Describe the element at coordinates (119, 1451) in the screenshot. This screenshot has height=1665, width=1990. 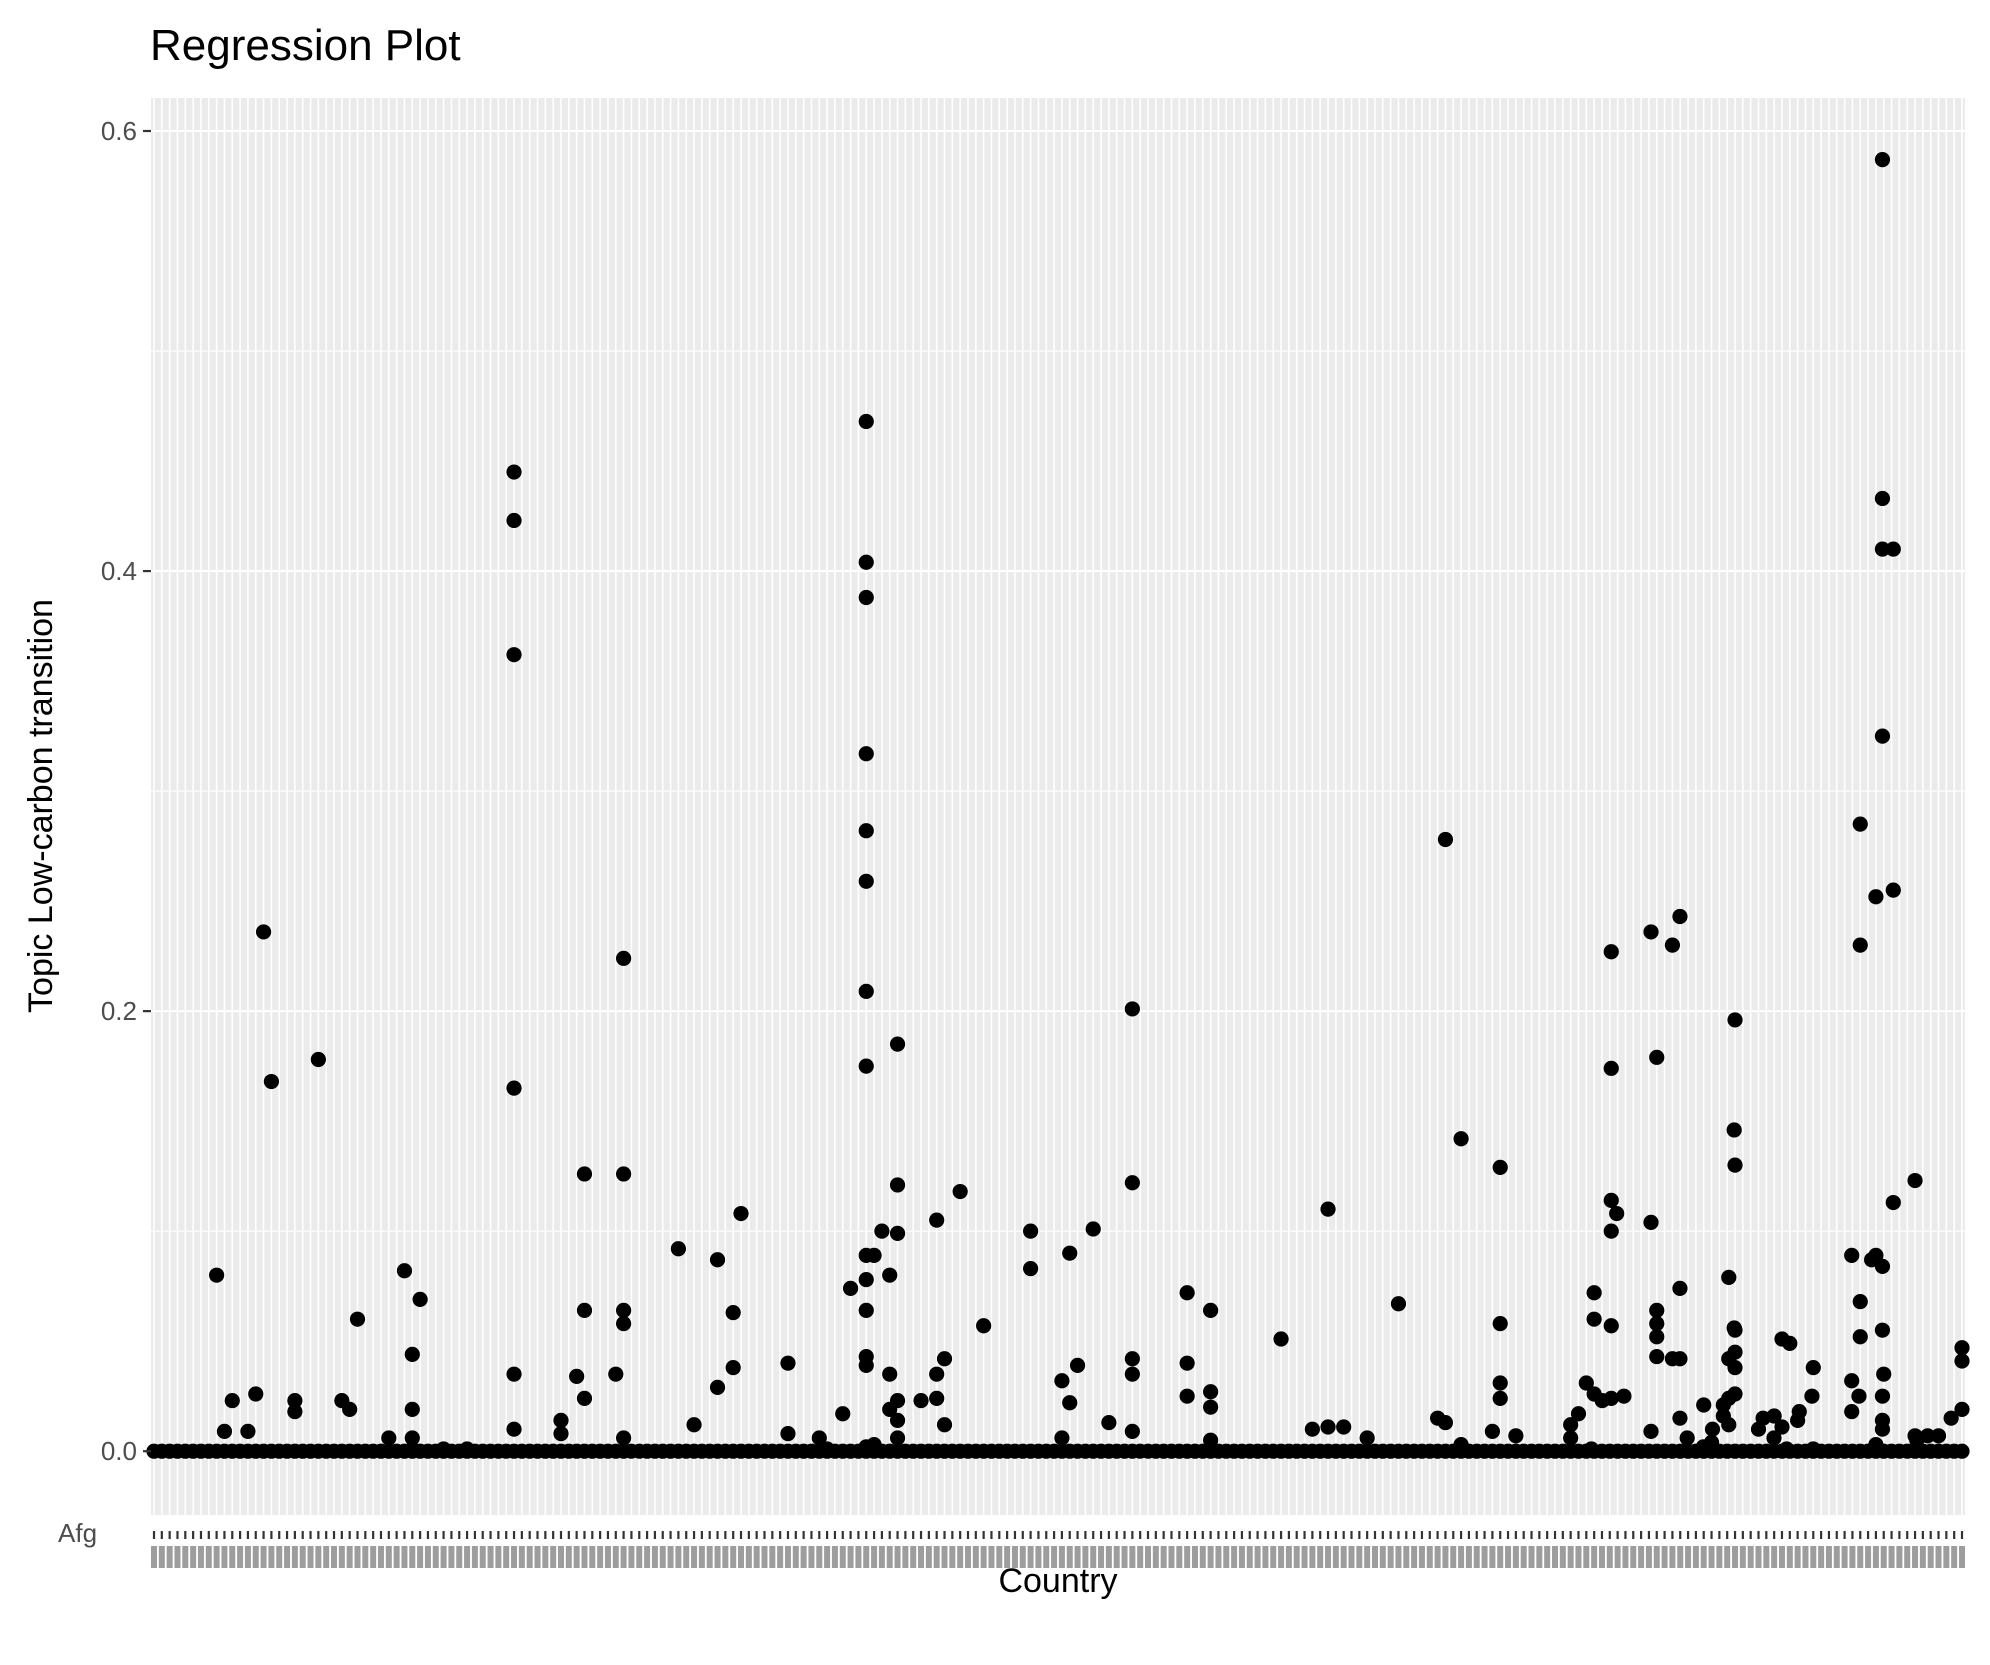
I see `y-tick-label: 0.0` at that location.